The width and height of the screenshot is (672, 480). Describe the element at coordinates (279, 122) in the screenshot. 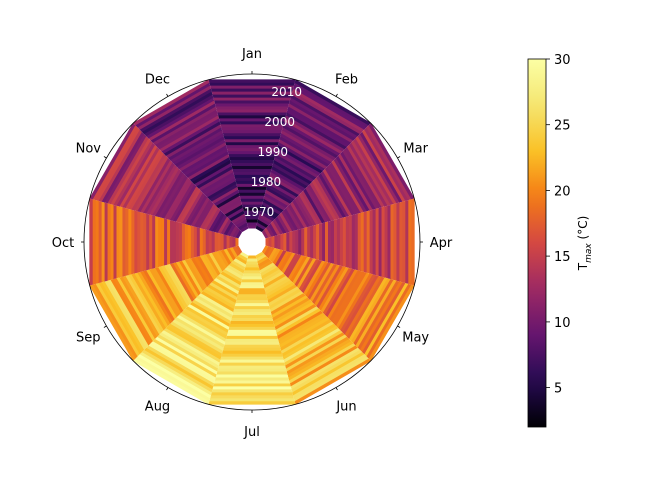

I see `radial-year-label: 2000` at that location.